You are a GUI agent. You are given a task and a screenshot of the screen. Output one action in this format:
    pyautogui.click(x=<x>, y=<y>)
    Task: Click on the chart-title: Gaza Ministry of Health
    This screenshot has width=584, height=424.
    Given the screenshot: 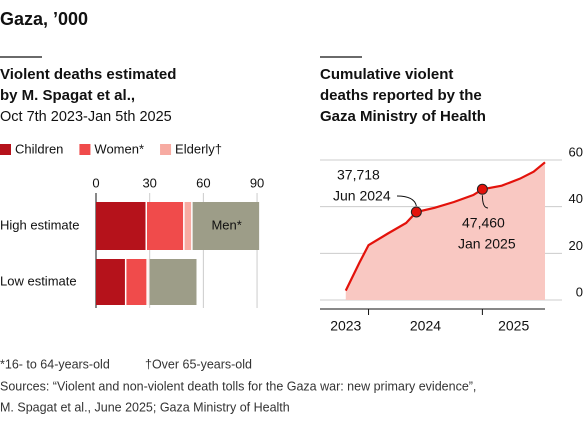 What is the action you would take?
    pyautogui.click(x=403, y=116)
    